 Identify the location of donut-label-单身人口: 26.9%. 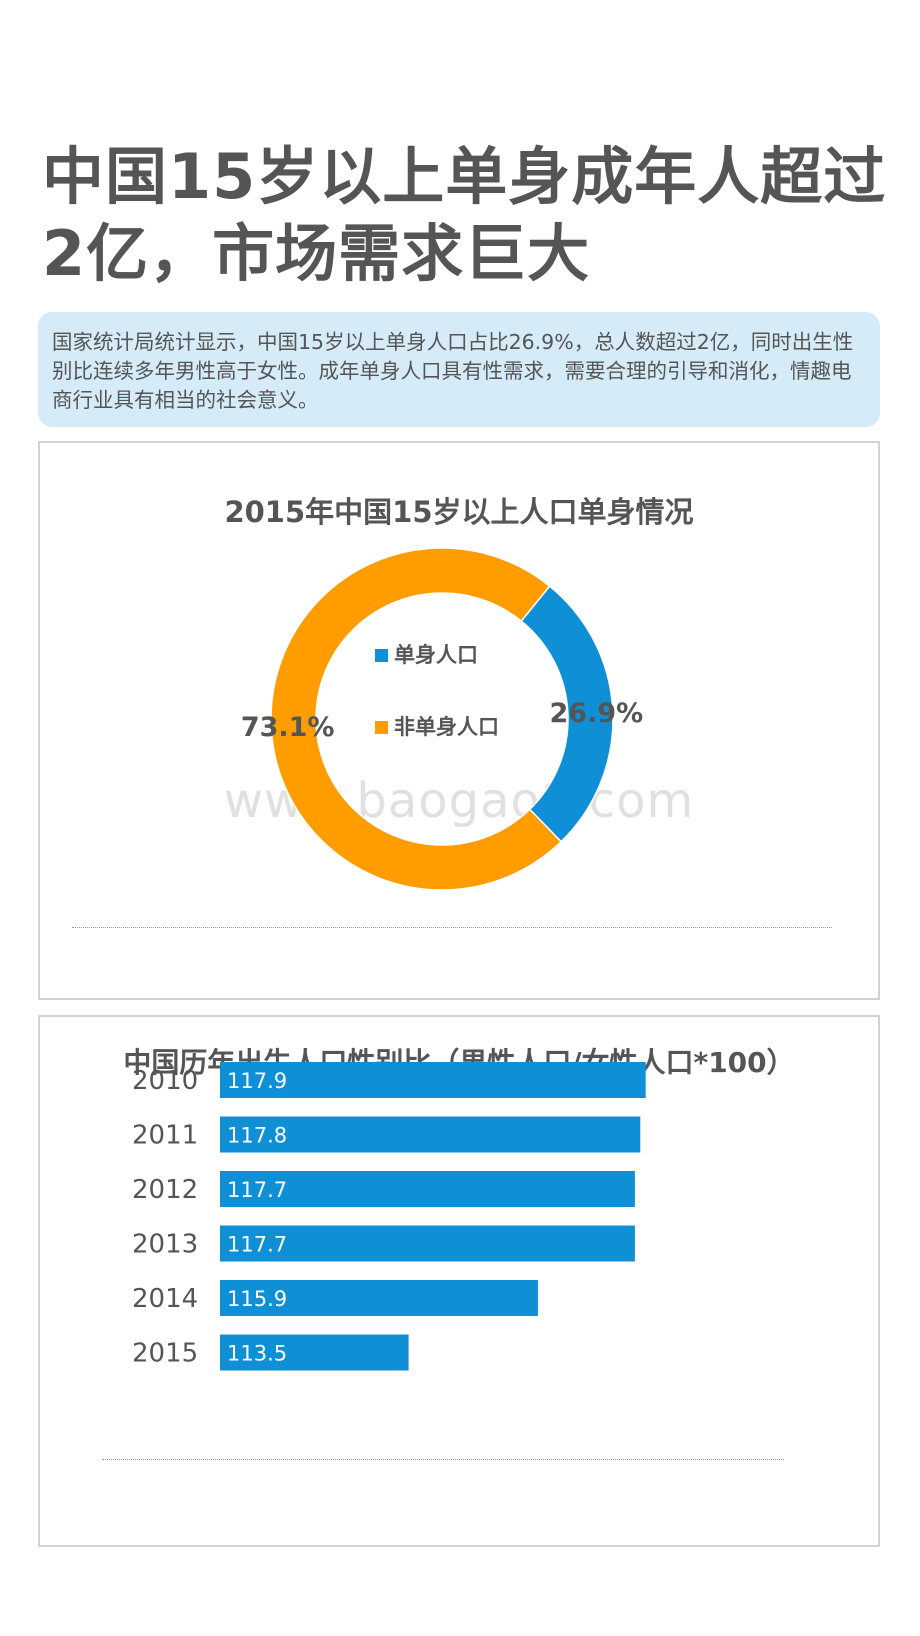
(597, 713).